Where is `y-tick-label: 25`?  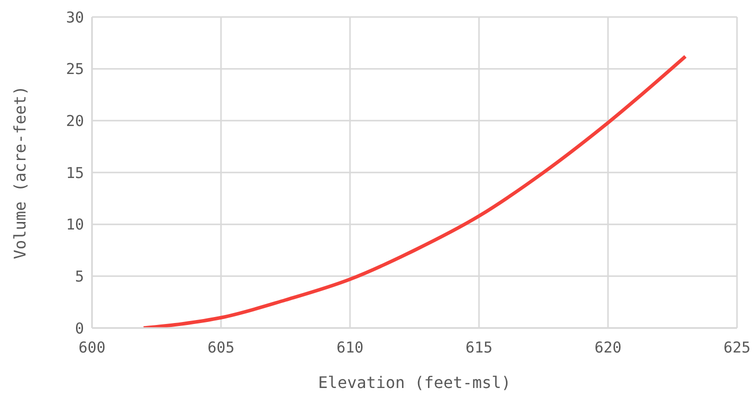
y-tick-label: 25 is located at coordinates (75, 69).